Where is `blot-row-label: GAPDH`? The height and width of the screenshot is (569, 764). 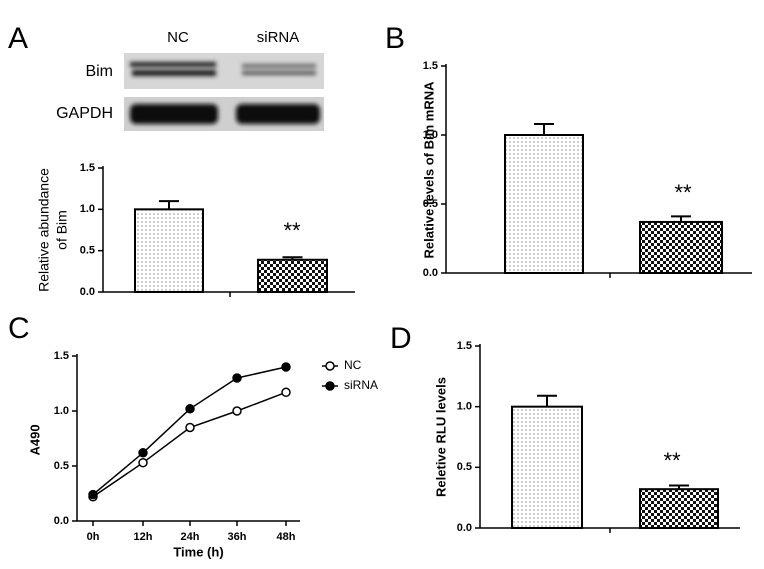 blot-row-label: GAPDH is located at coordinates (84, 113).